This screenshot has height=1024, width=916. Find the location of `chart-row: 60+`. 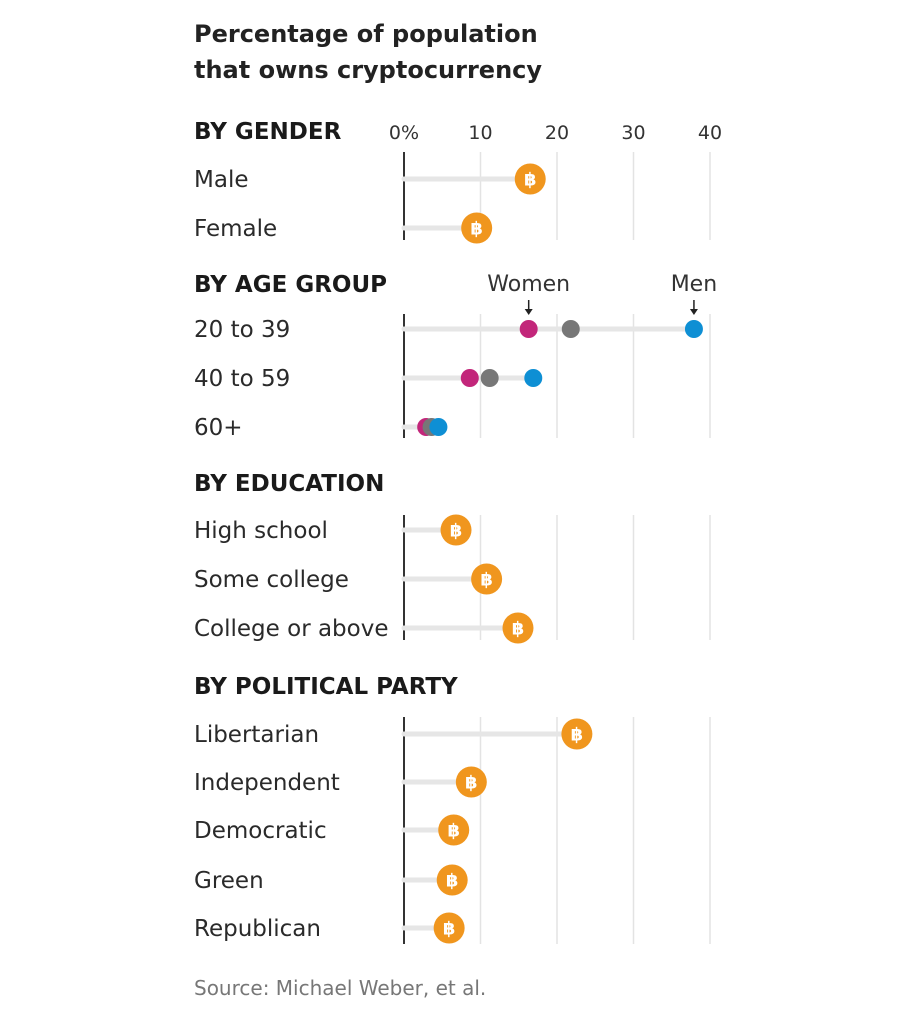

chart-row: 60+ is located at coordinates (321, 428).